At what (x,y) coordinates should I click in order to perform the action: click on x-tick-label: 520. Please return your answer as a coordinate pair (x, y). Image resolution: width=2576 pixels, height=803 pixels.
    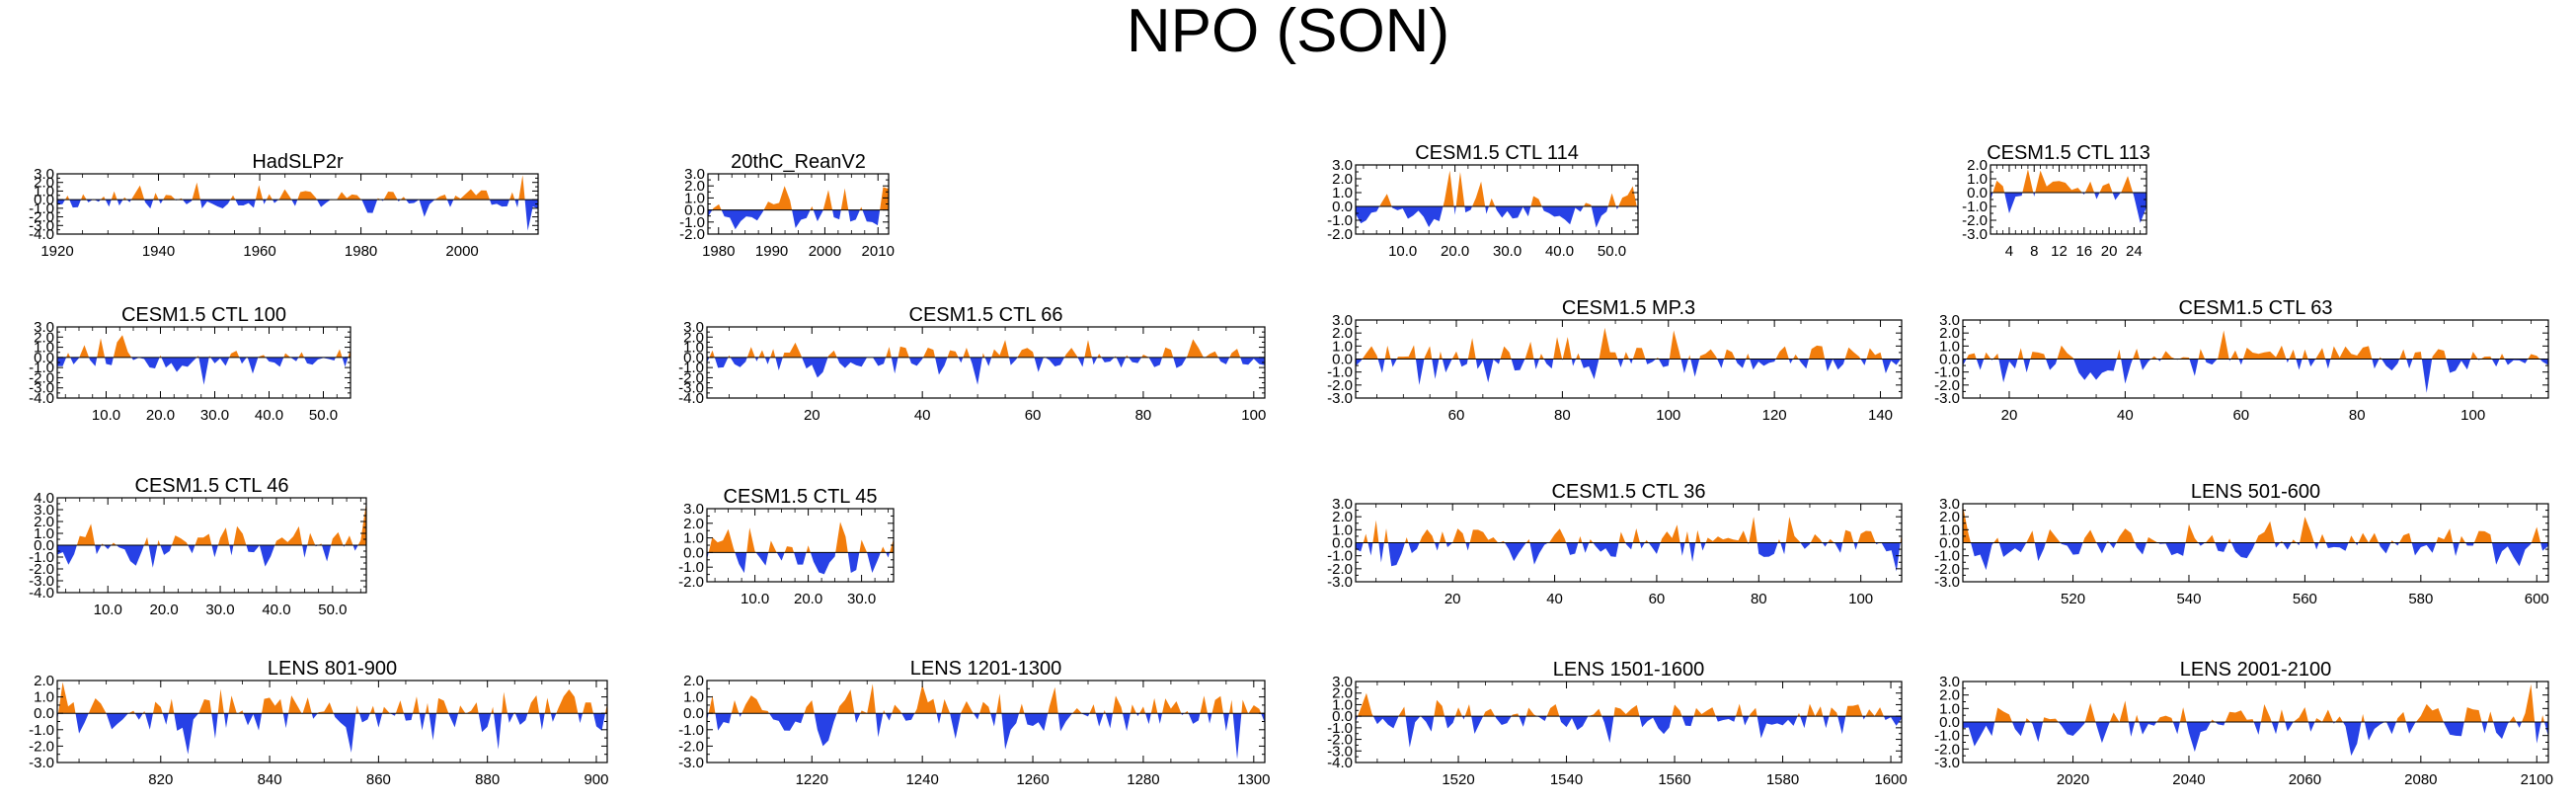
    Looking at the image, I should click on (2073, 599).